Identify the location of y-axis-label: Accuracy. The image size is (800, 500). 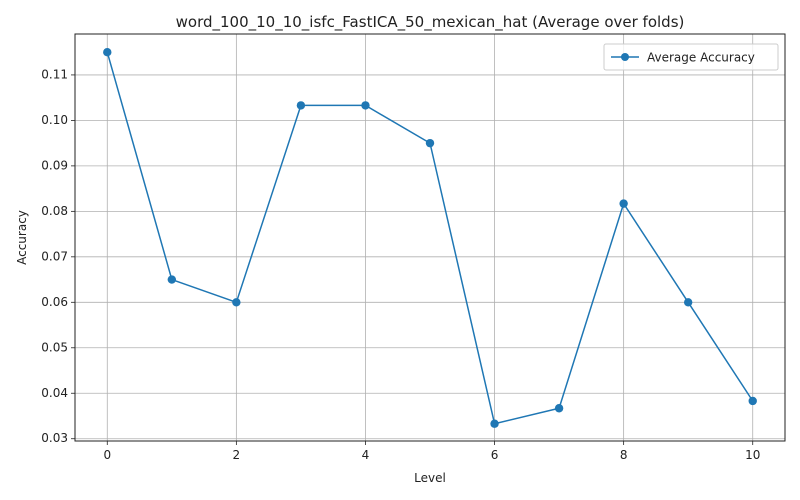
(22, 237).